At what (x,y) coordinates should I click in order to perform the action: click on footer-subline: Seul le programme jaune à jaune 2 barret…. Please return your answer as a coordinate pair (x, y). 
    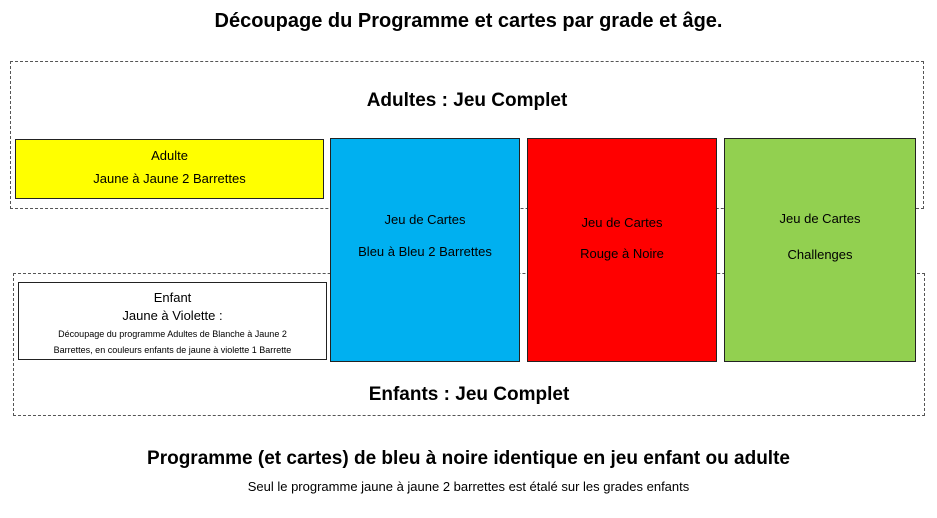
    Looking at the image, I should click on (468, 486).